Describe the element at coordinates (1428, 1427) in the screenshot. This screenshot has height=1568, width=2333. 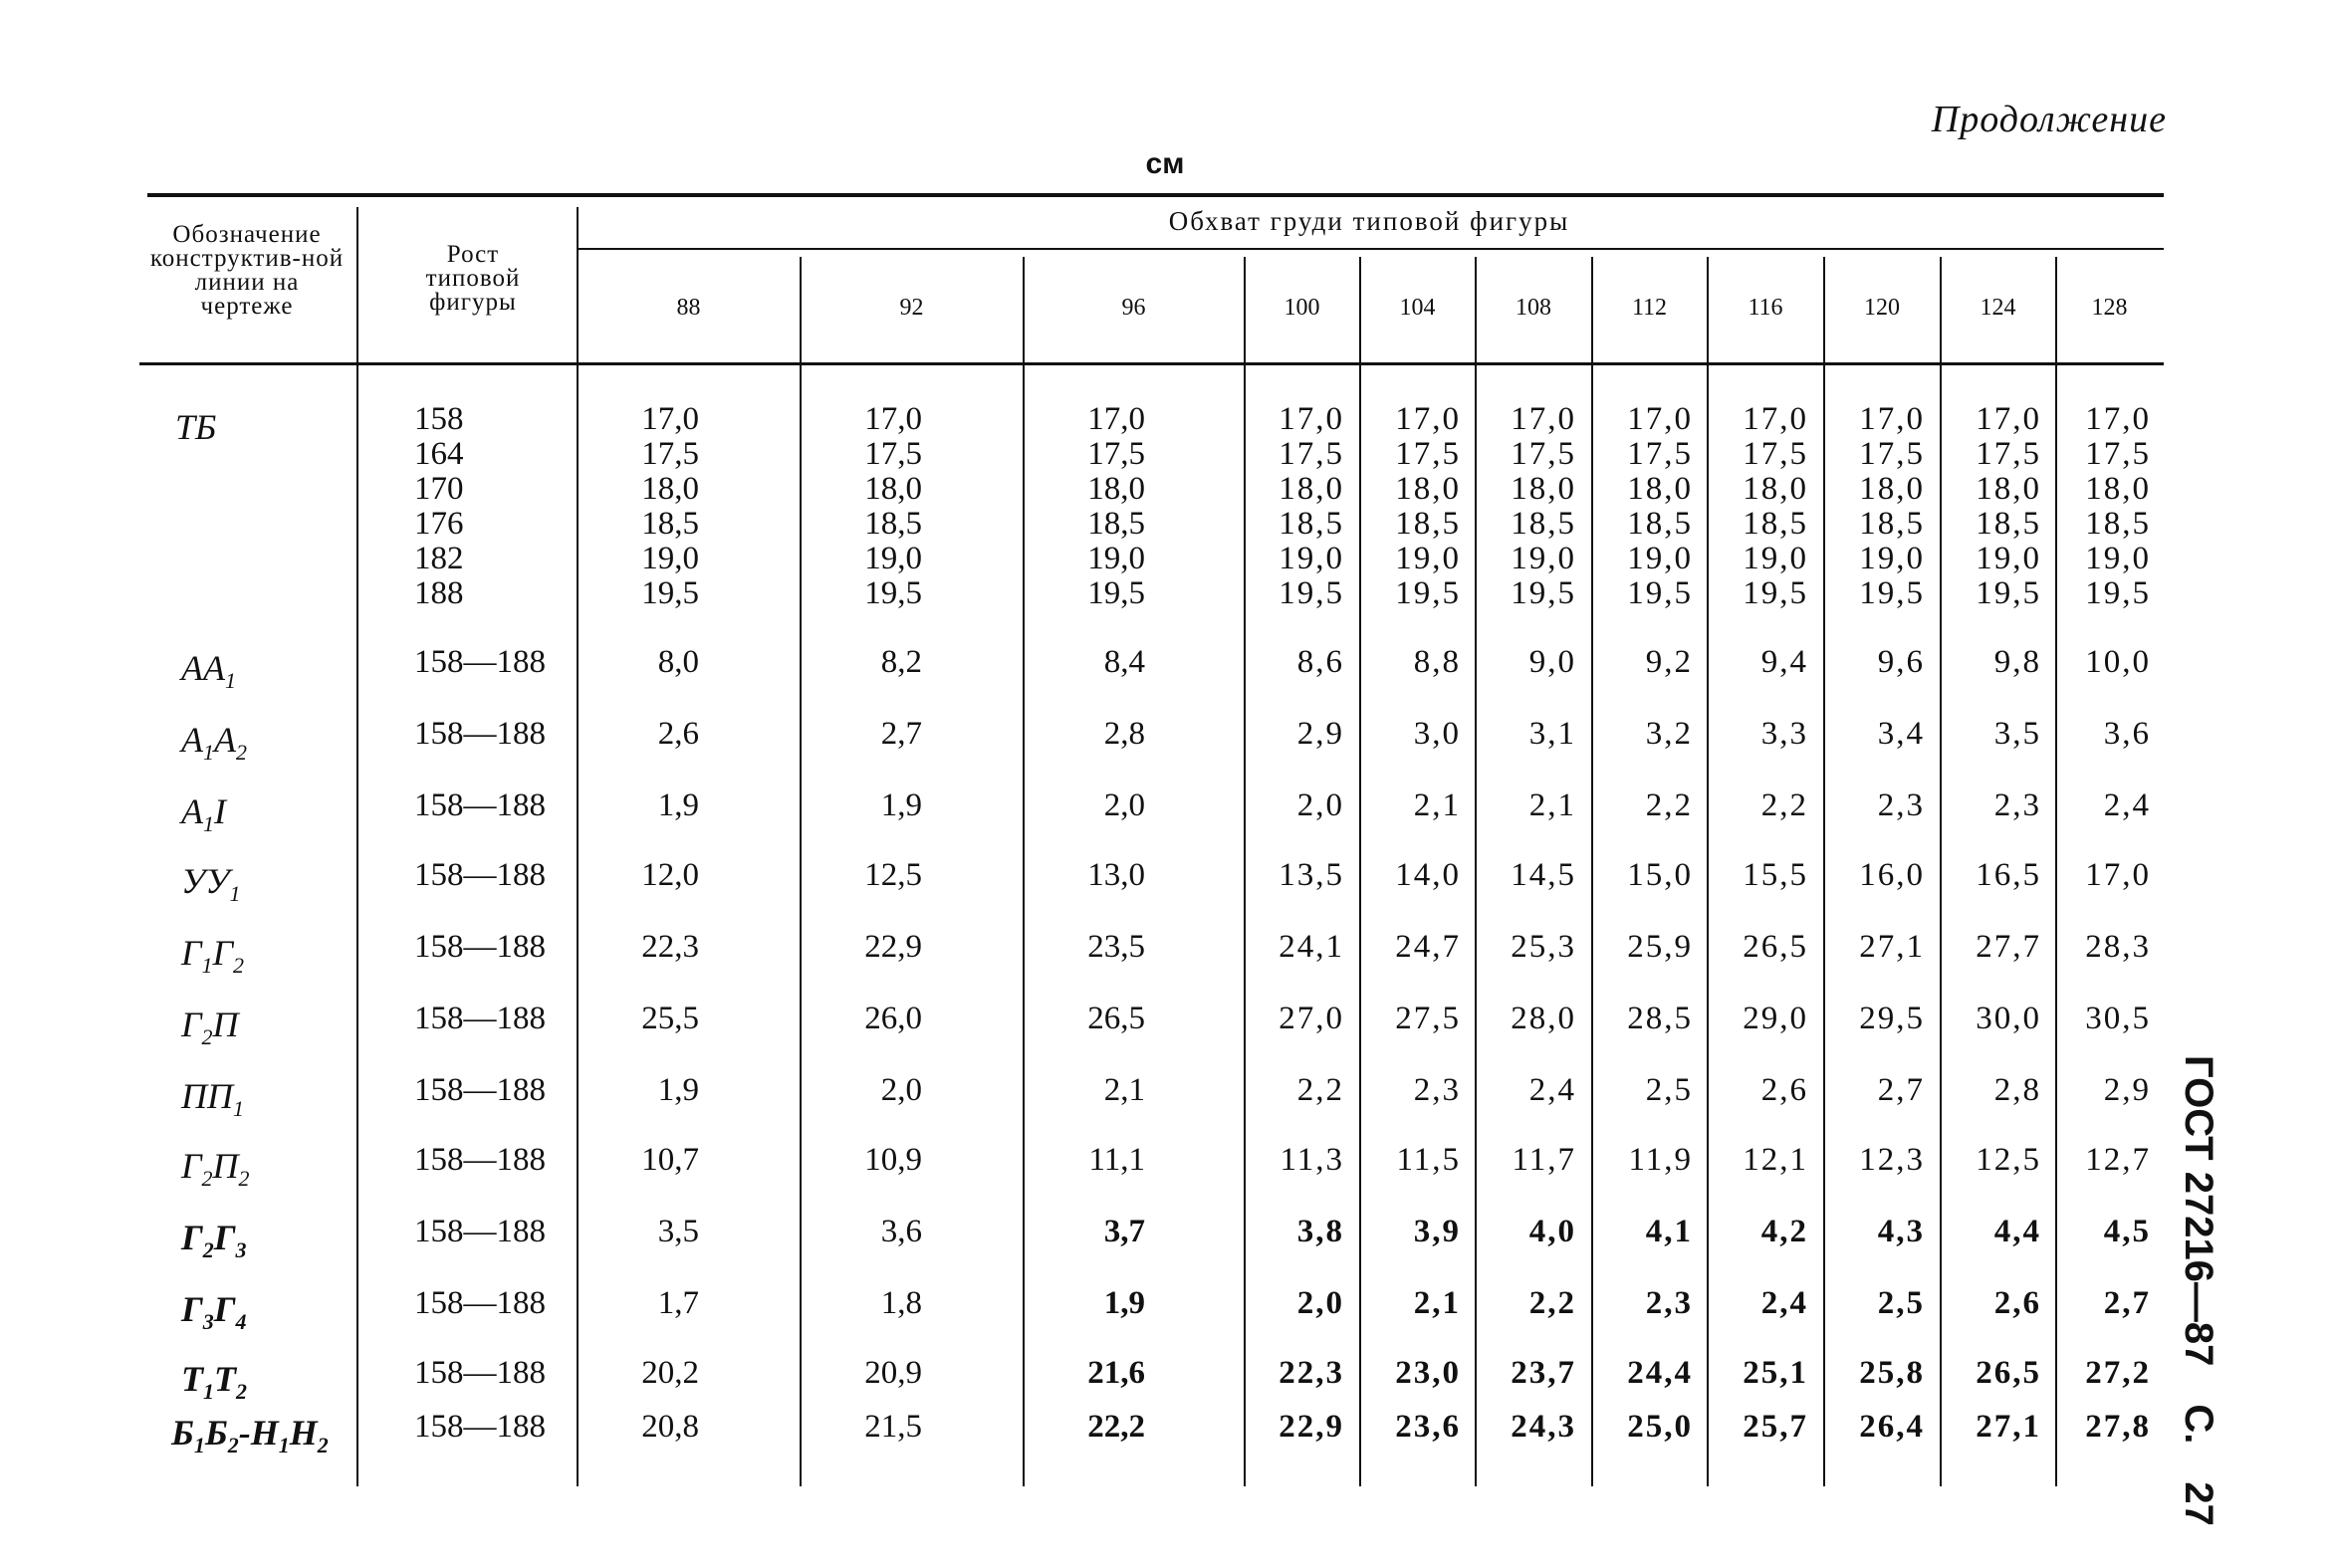
I see `value-cell: 23,6` at that location.